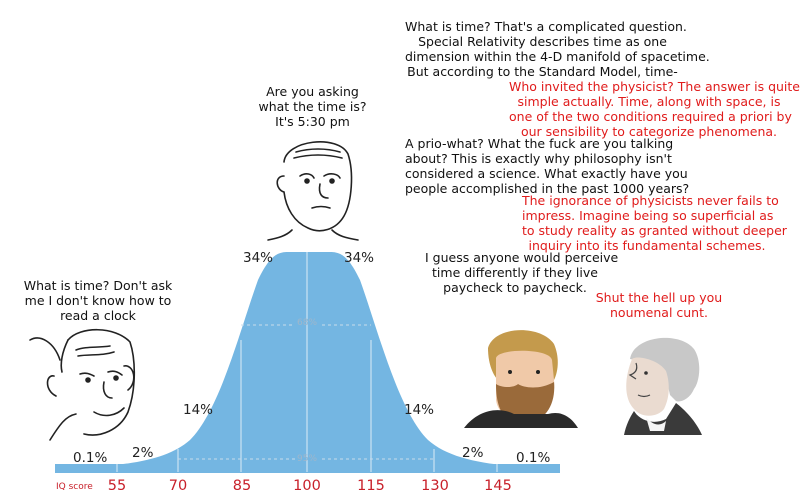 This screenshot has height=504, width=800. Describe the element at coordinates (242, 486) in the screenshot. I see `iq-tick: 85` at that location.